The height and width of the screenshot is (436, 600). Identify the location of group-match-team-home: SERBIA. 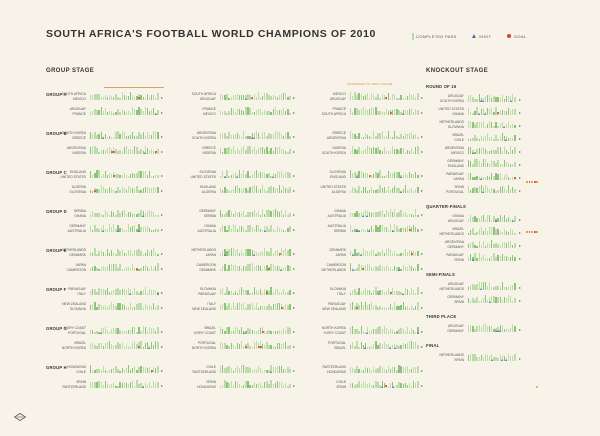
(79, 211).